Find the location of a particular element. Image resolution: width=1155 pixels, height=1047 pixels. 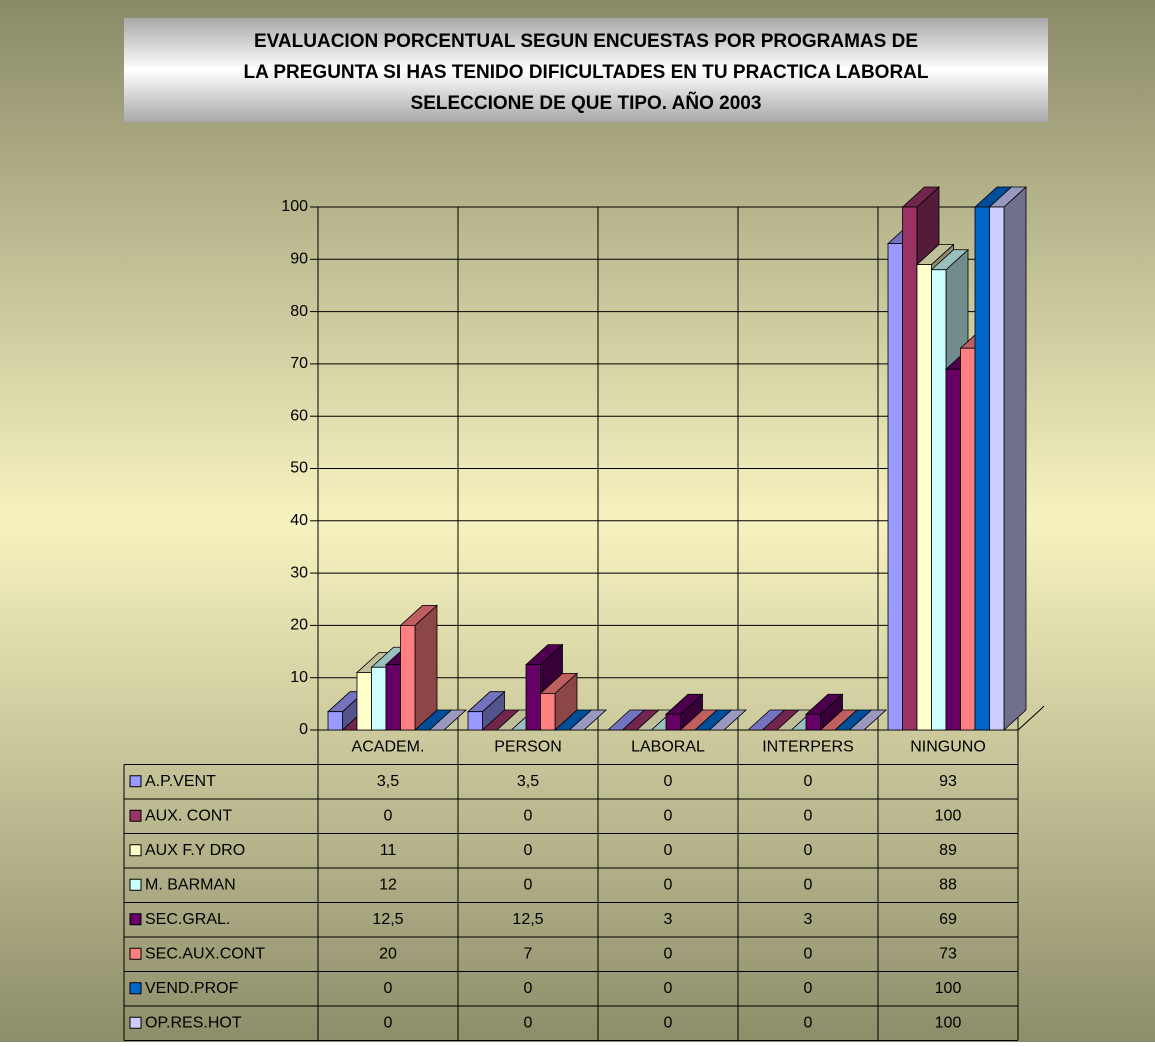

legend-label: AUX. CONT is located at coordinates (188, 815).